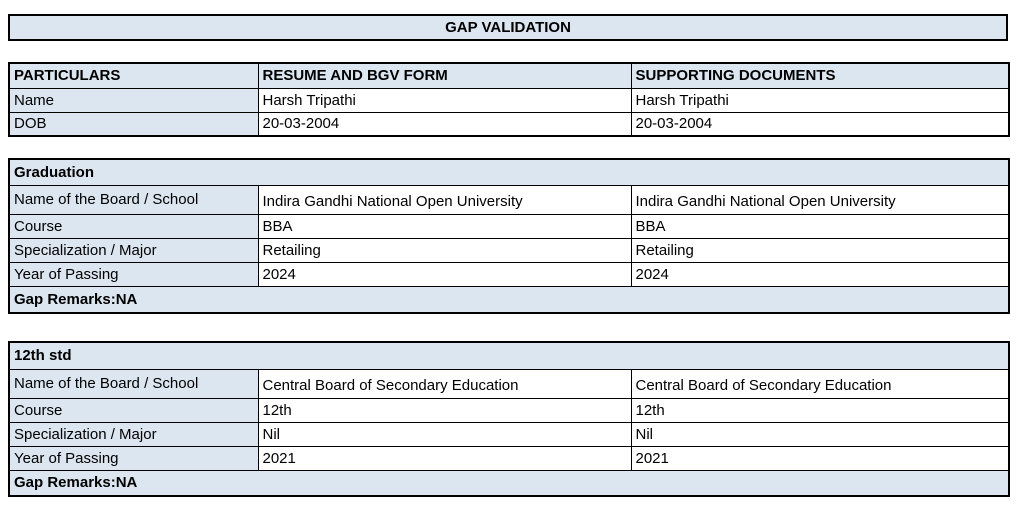 The image size is (1017, 507). What do you see at coordinates (444, 100) in the screenshot?
I see `resume-value-cell: Harsh Tripathi` at bounding box center [444, 100].